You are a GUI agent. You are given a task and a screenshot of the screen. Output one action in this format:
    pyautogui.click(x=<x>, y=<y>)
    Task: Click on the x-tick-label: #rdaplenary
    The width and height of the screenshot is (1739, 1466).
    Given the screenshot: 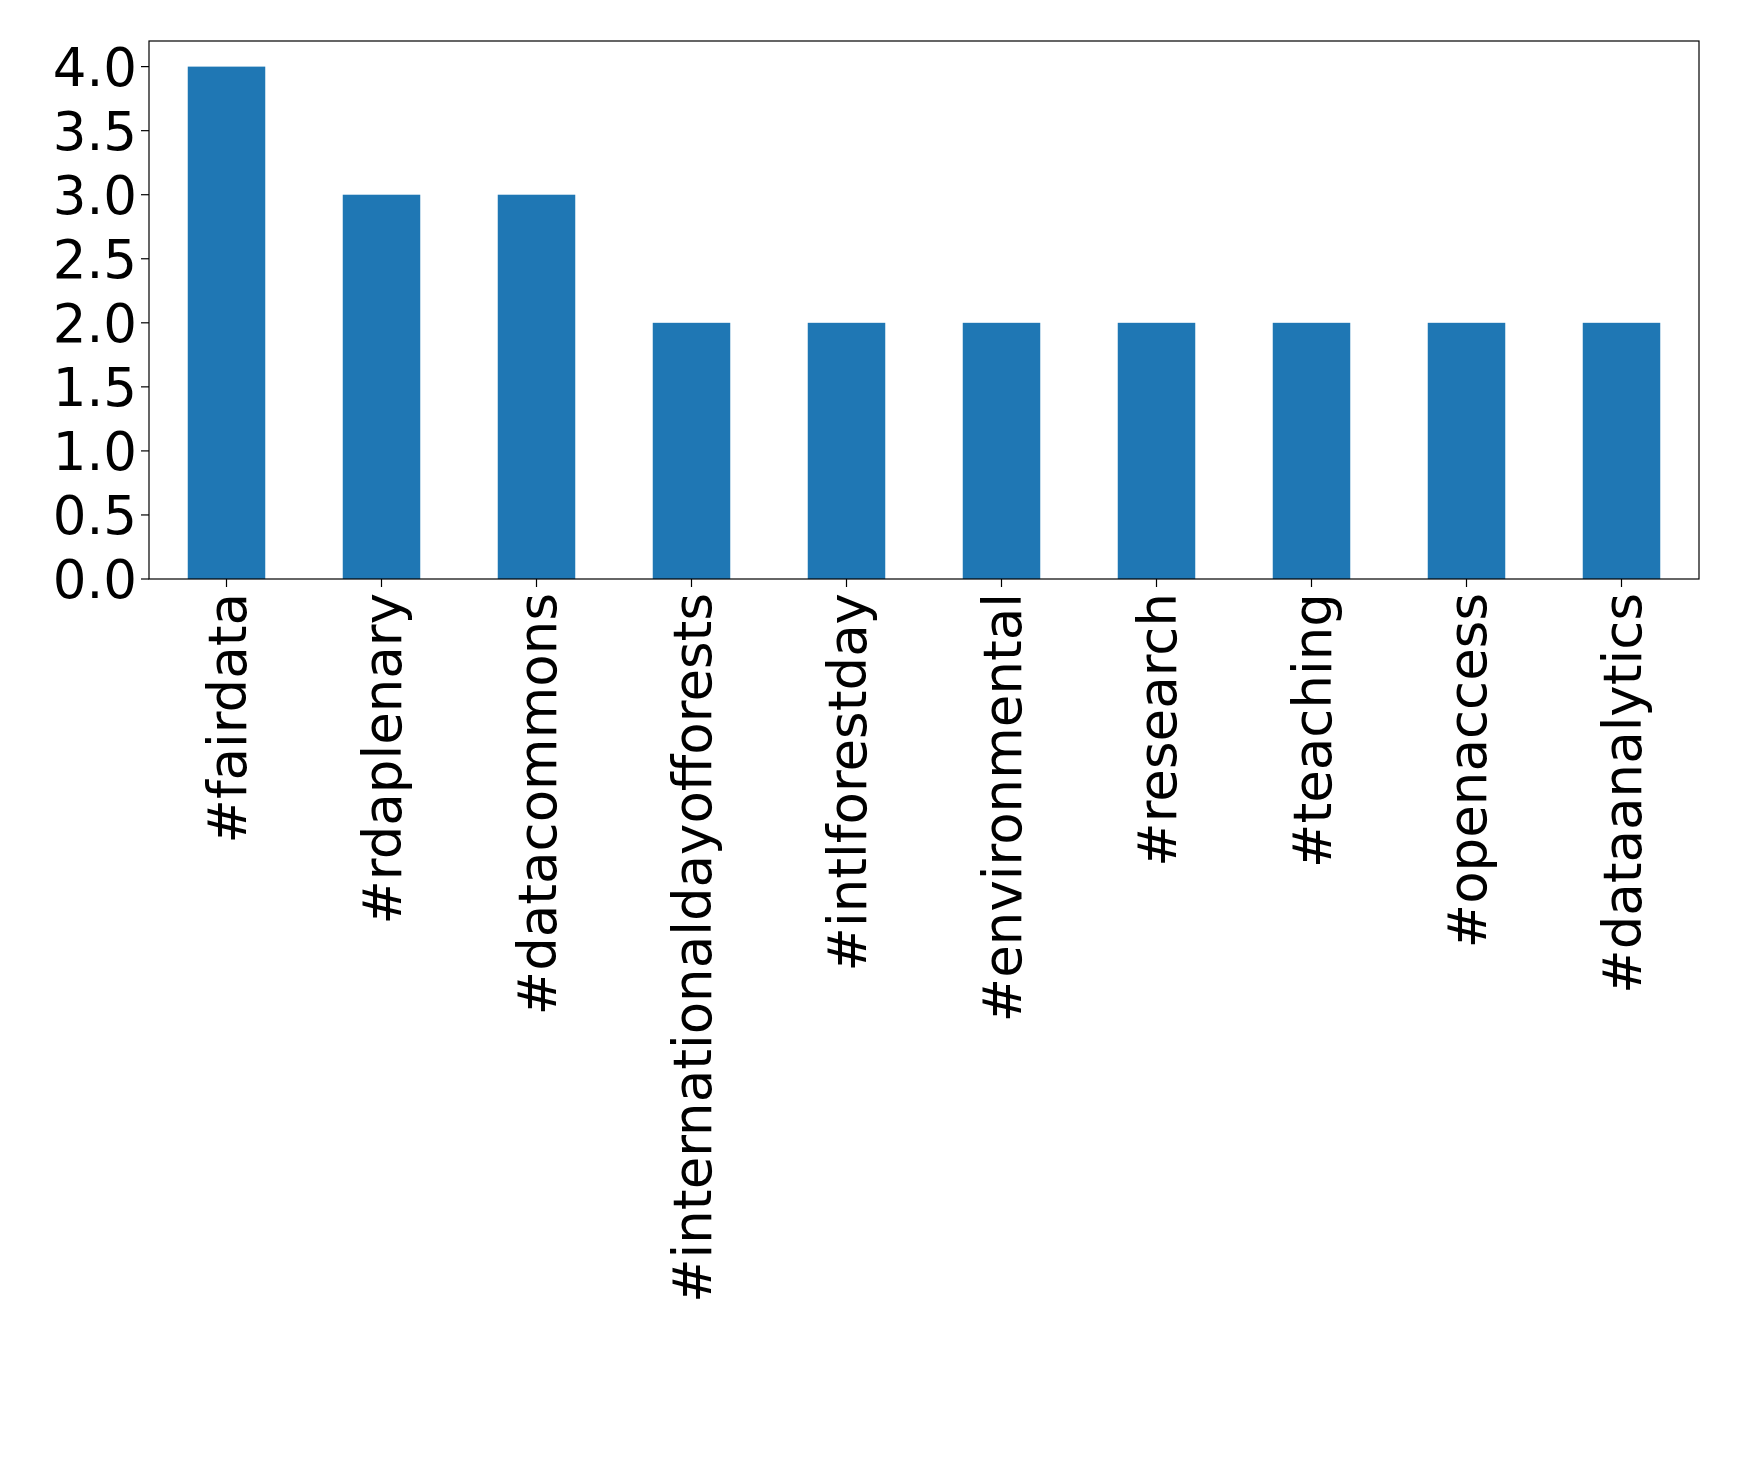 What is the action you would take?
    pyautogui.click(x=382, y=759)
    